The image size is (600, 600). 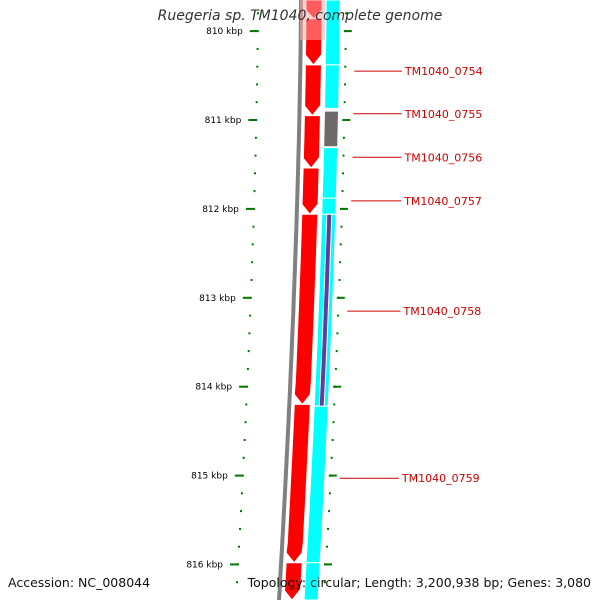 I want to click on tick-label: 814 kbp, so click(x=213, y=388).